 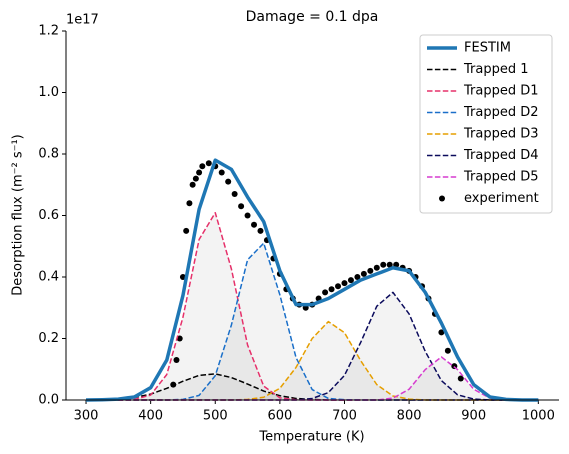 I want to click on x-tick-label: 400, so click(x=150, y=416).